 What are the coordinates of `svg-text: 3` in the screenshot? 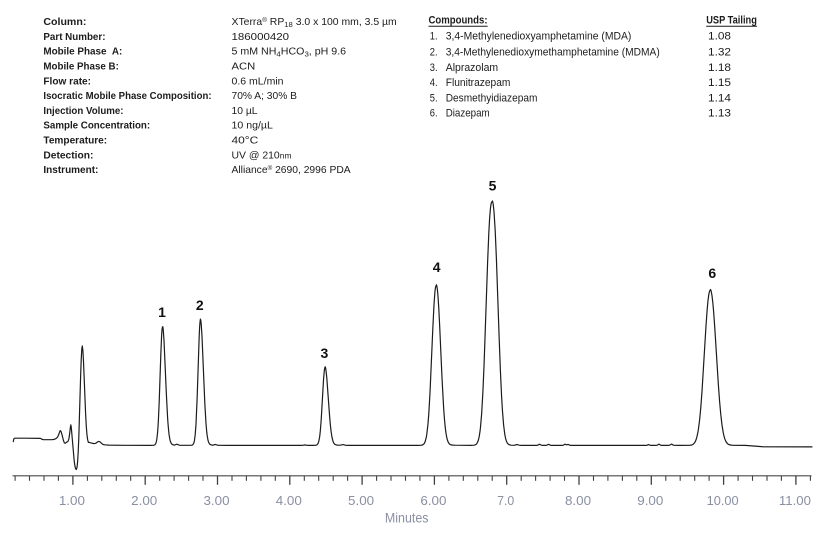 It's located at (325, 353).